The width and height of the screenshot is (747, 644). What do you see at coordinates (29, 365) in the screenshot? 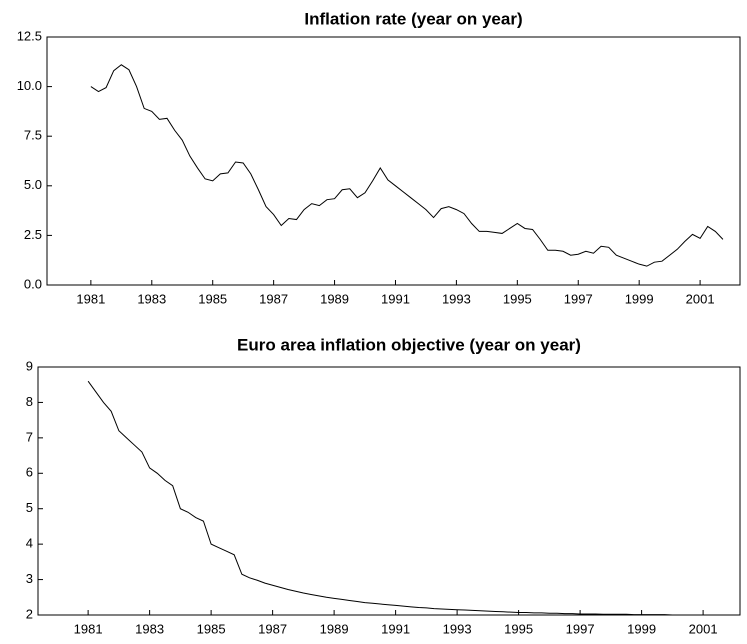
I see `y-tick-label: 9` at bounding box center [29, 365].